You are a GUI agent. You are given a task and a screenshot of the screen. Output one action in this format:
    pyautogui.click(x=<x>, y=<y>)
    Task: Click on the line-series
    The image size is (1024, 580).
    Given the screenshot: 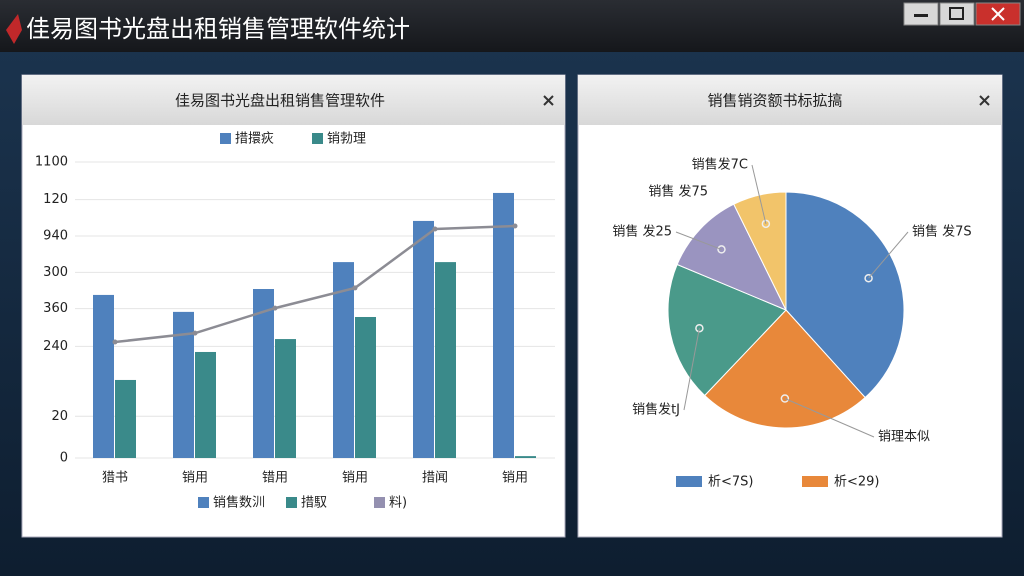 What is the action you would take?
    pyautogui.click(x=315, y=284)
    